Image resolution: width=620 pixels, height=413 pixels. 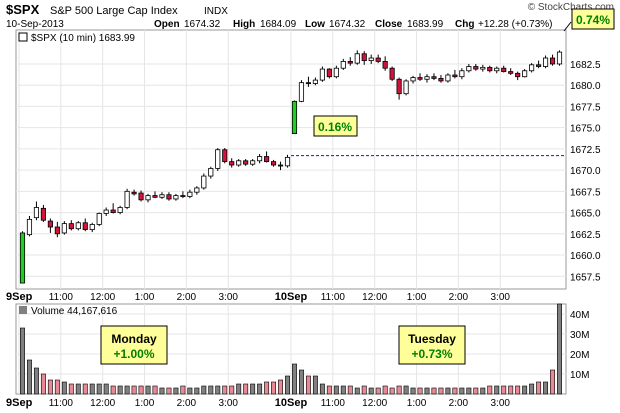 I want to click on annotation-monday: Monday +1.00%, so click(x=134, y=345).